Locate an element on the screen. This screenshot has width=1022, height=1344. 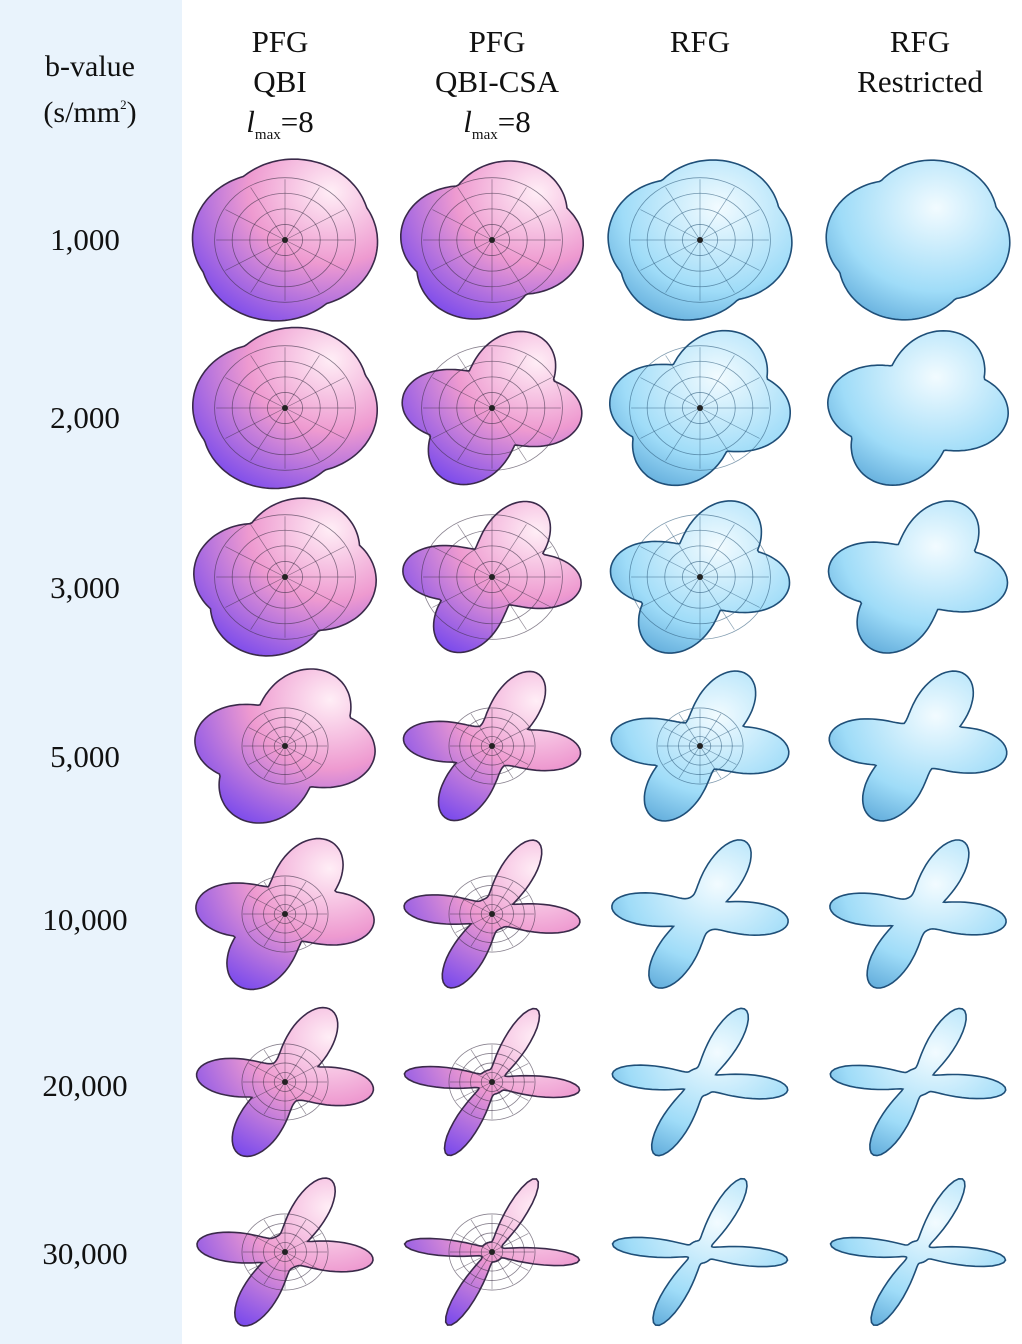
row-label-b-value: 10,000 is located at coordinates (85, 919).